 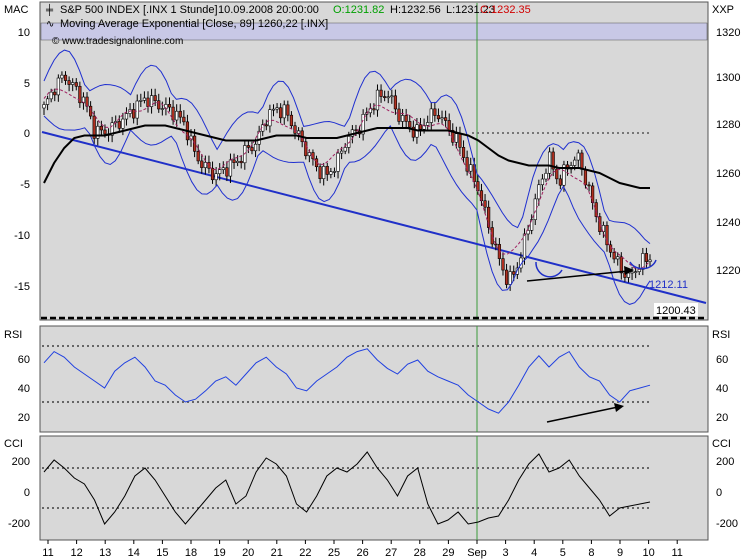 What do you see at coordinates (358, 10) in the screenshot?
I see `open-value: O:1231.82` at bounding box center [358, 10].